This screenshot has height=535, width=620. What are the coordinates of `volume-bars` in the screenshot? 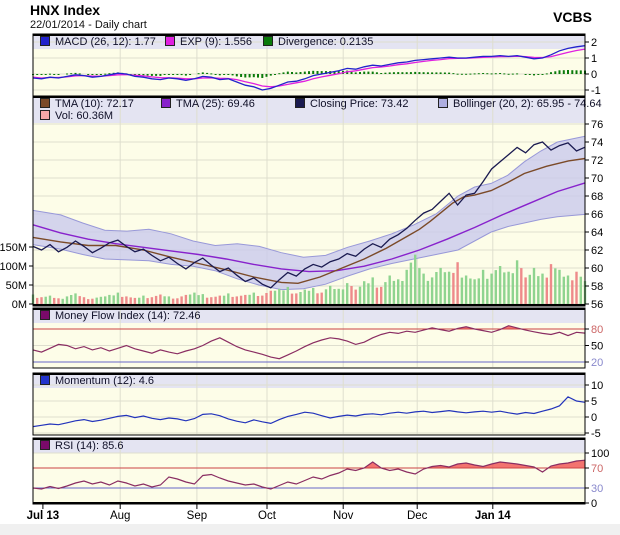 It's located at (309, 279).